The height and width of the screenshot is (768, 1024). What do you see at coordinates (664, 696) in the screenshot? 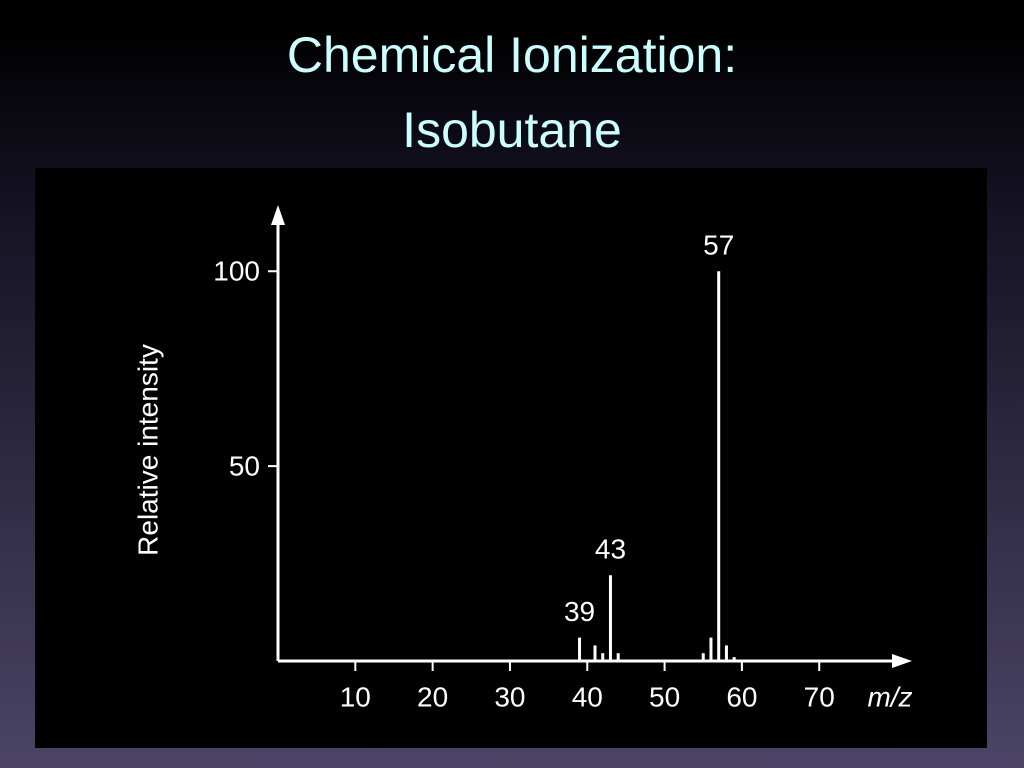
I see `x-tick-label: 50` at bounding box center [664, 696].